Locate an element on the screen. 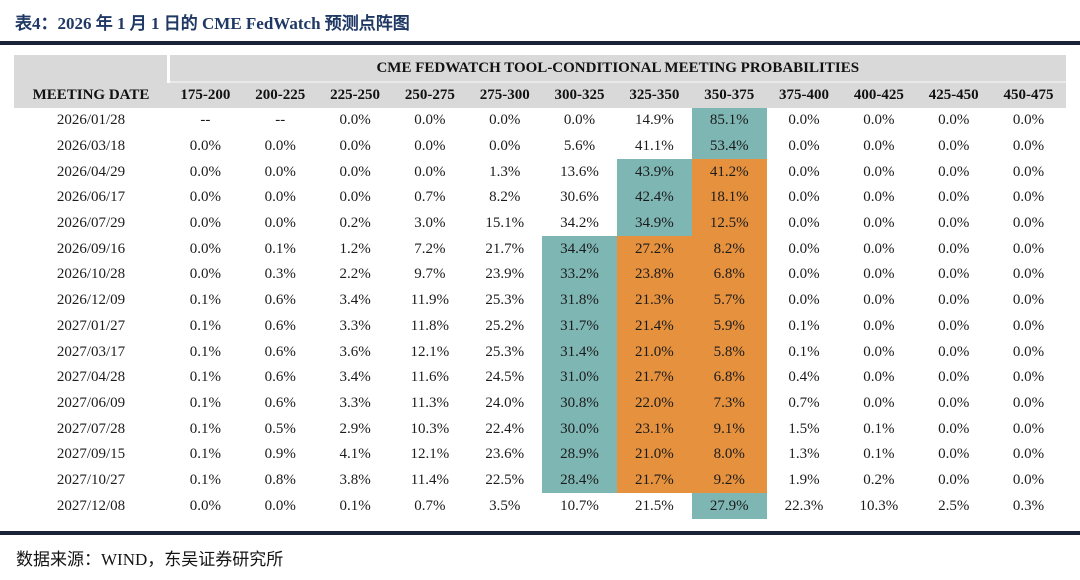 The height and width of the screenshot is (580, 1080). probability-cell: 3.6% is located at coordinates (355, 351).